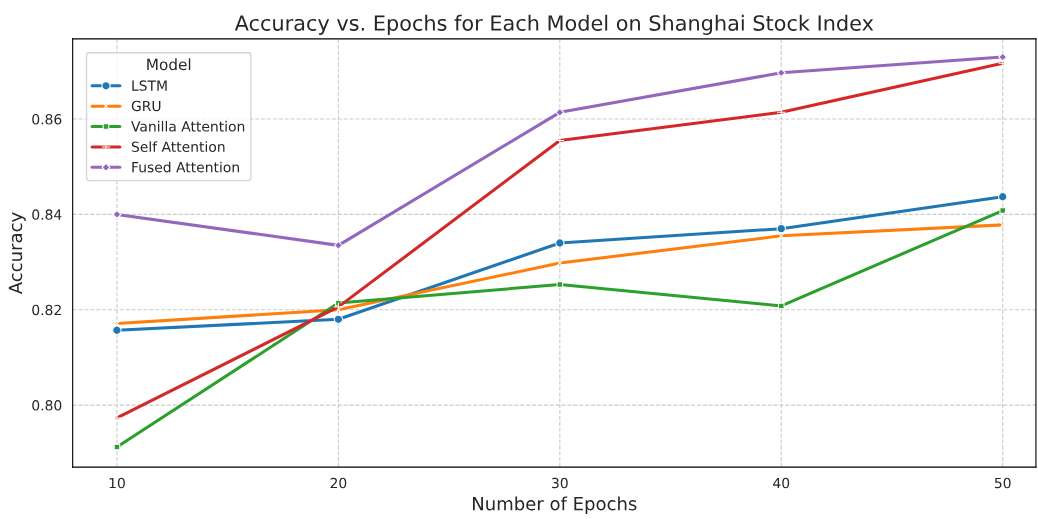  I want to click on y-tick-label: 0.82, so click(46, 310).